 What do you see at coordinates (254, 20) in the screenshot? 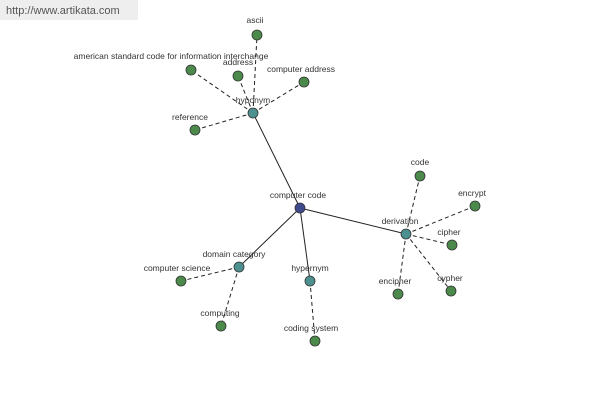
I see `node-label: ascii` at bounding box center [254, 20].